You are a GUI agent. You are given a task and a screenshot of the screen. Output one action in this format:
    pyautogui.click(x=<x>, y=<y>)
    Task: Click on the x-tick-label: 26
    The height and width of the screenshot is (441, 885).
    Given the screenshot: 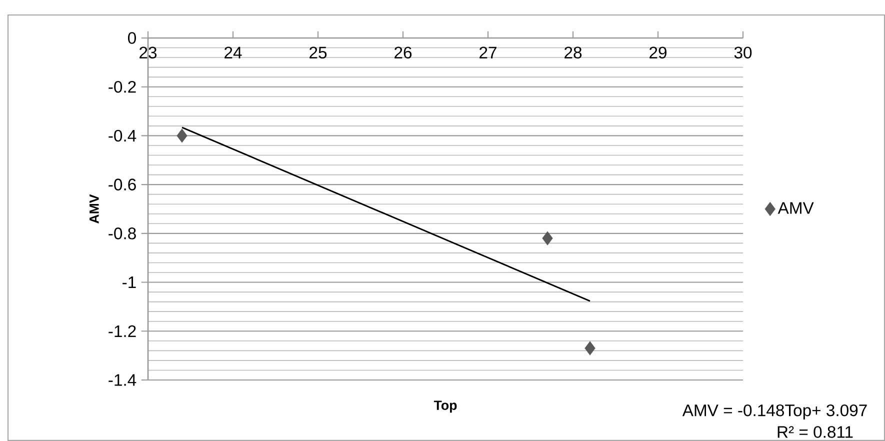 What is the action you would take?
    pyautogui.click(x=403, y=52)
    